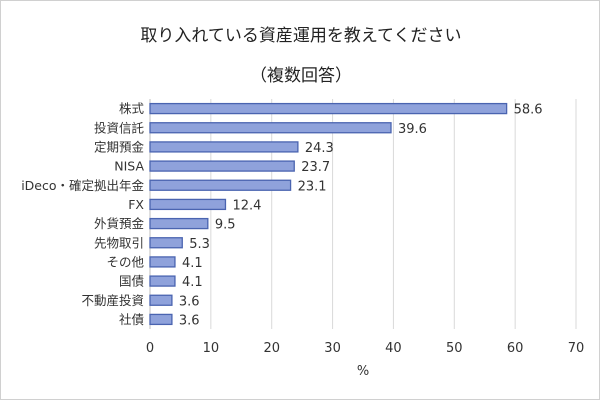 The height and width of the screenshot is (400, 600). What do you see at coordinates (363, 371) in the screenshot?
I see `x-axis-label: %` at bounding box center [363, 371].